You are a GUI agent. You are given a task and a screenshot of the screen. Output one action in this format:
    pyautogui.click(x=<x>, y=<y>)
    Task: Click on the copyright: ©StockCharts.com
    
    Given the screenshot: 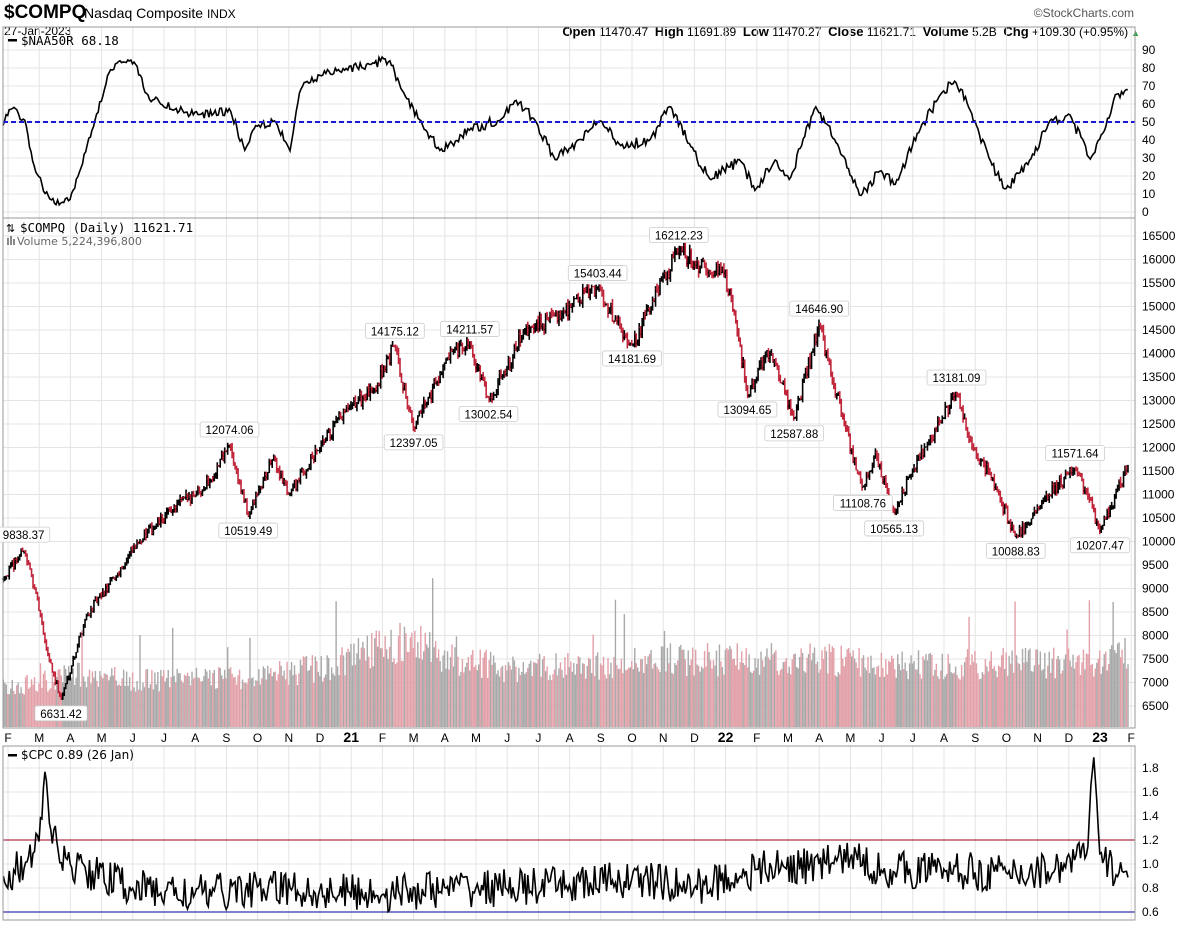 What is the action you would take?
    pyautogui.click(x=1083, y=13)
    